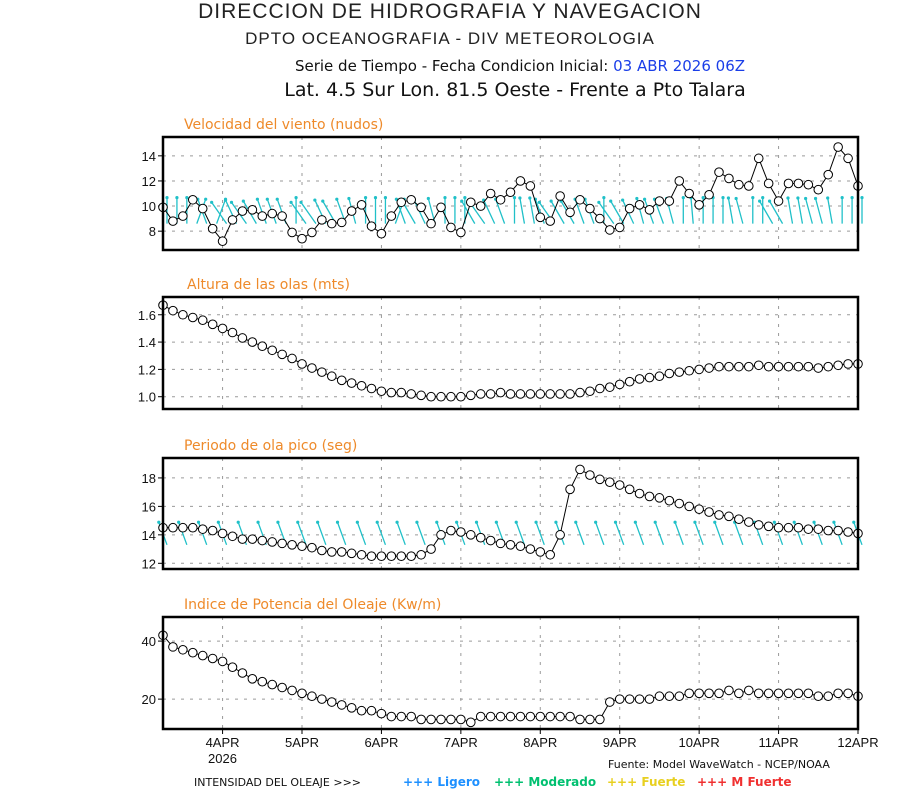 The width and height of the screenshot is (900, 800). Describe the element at coordinates (679, 66) in the screenshot. I see `init-date: 03 ABR 2026 06Z` at that location.